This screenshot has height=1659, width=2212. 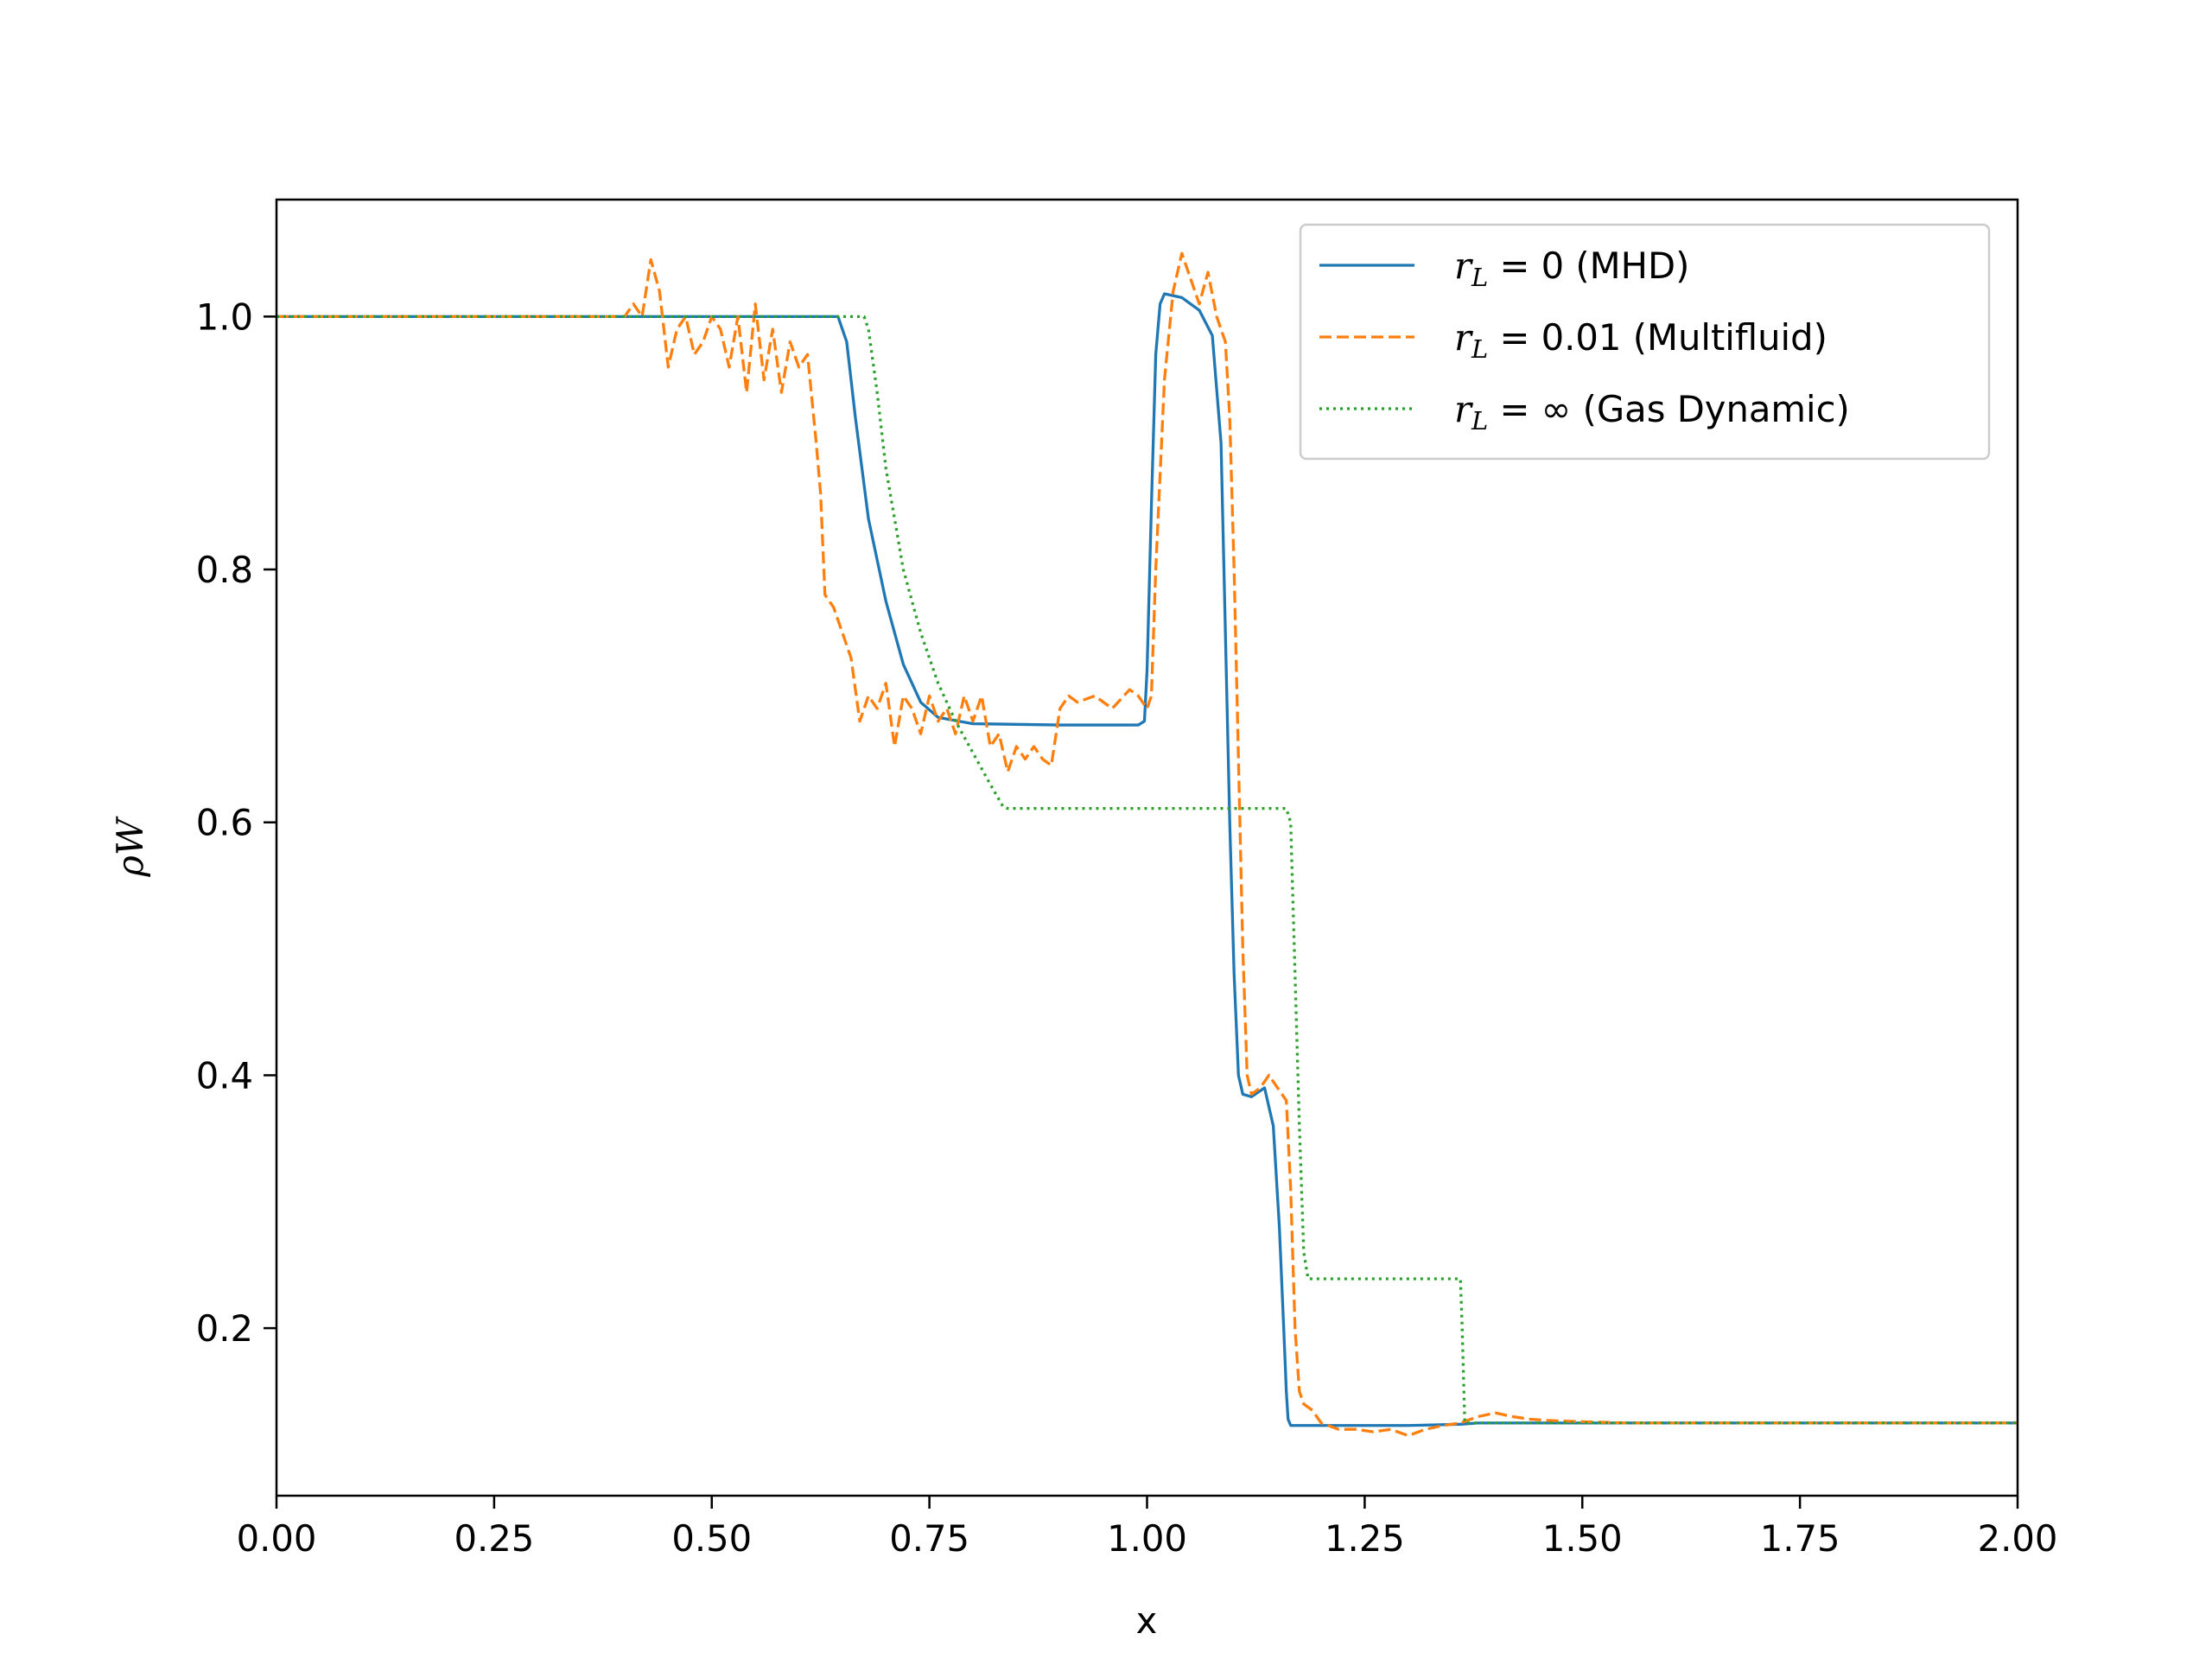 I want to click on x-tick-label: 2.00, so click(x=2018, y=1538).